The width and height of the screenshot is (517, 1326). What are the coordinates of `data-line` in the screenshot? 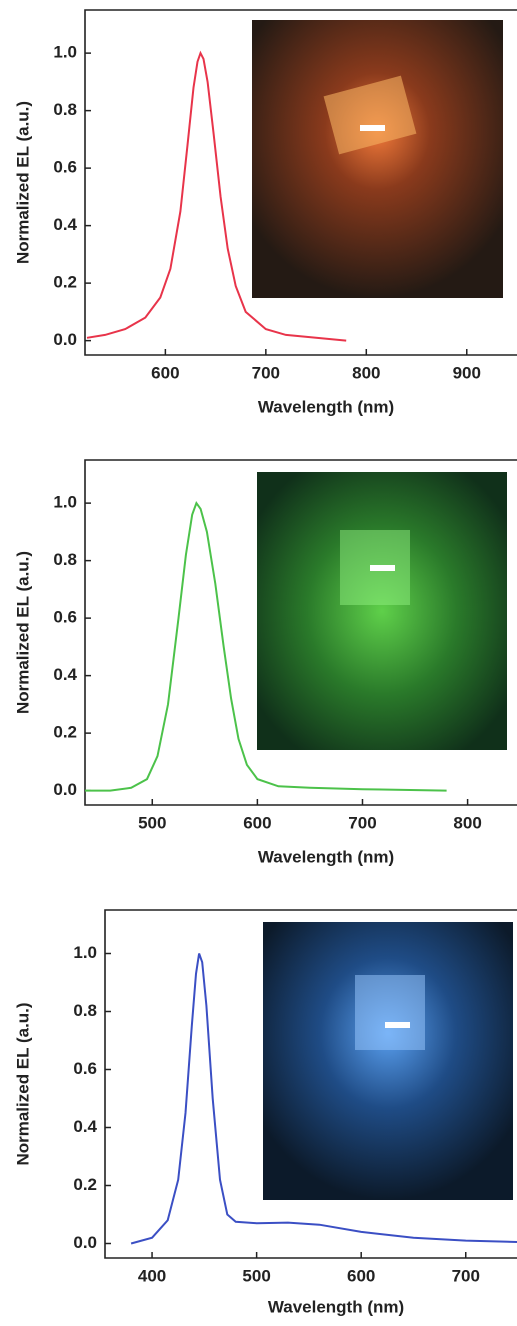 It's located at (216, 196).